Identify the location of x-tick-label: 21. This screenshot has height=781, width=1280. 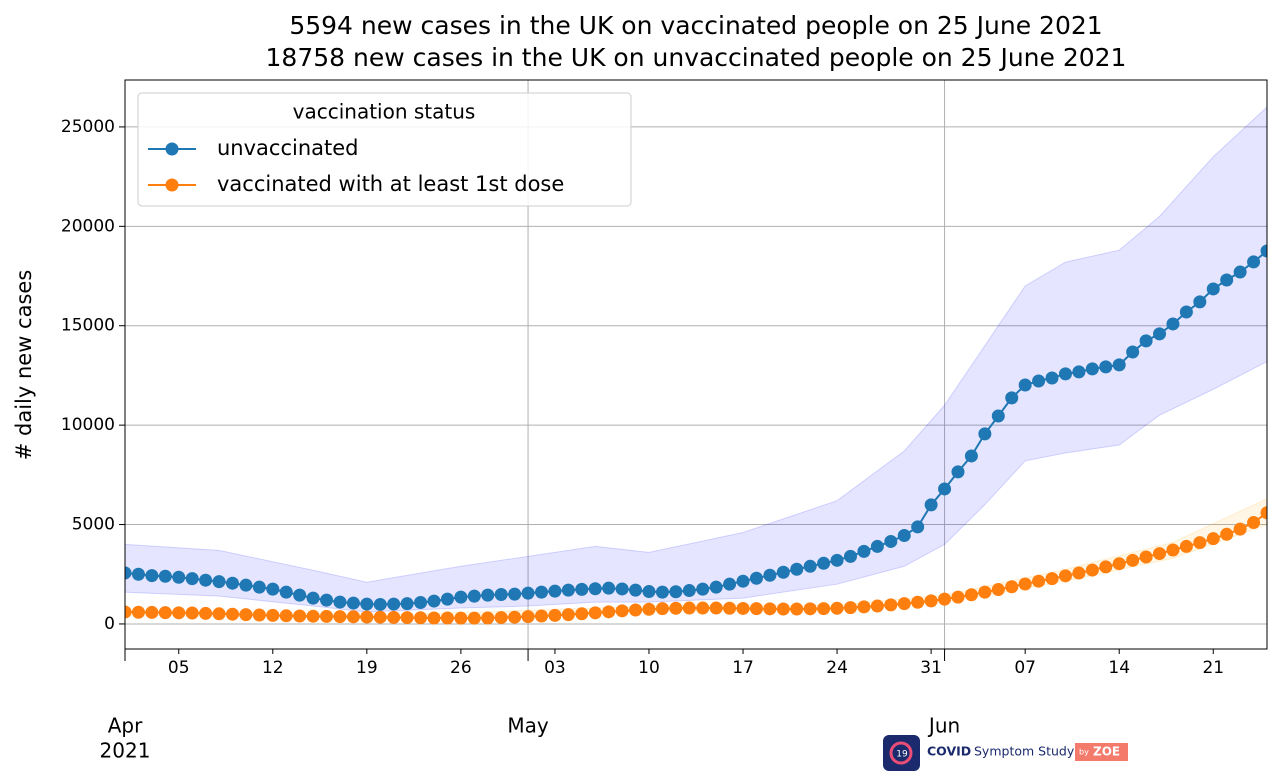
(1213, 668).